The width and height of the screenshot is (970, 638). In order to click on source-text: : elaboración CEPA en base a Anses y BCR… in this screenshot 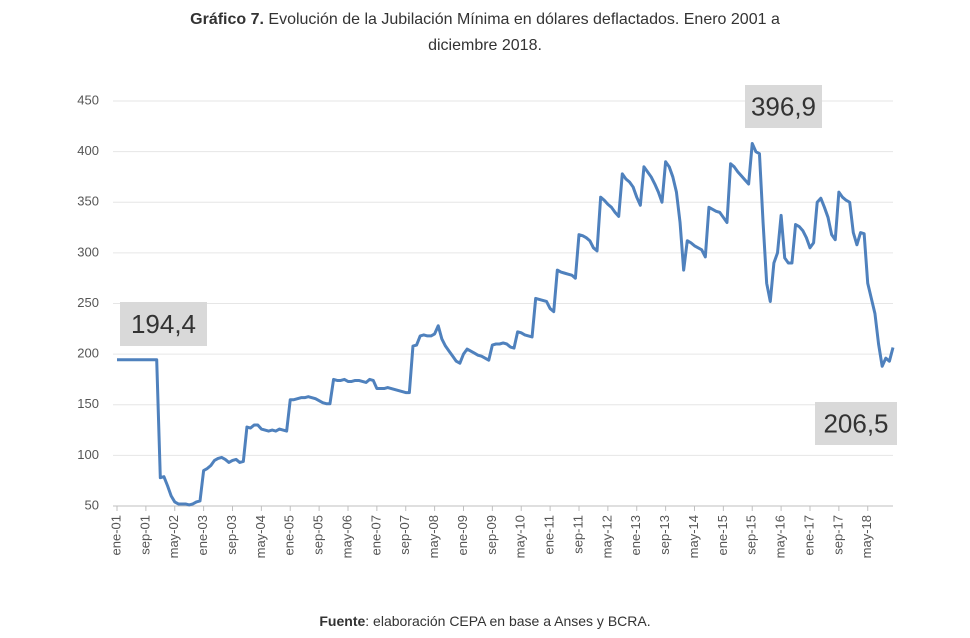, I will do `click(507, 621)`.